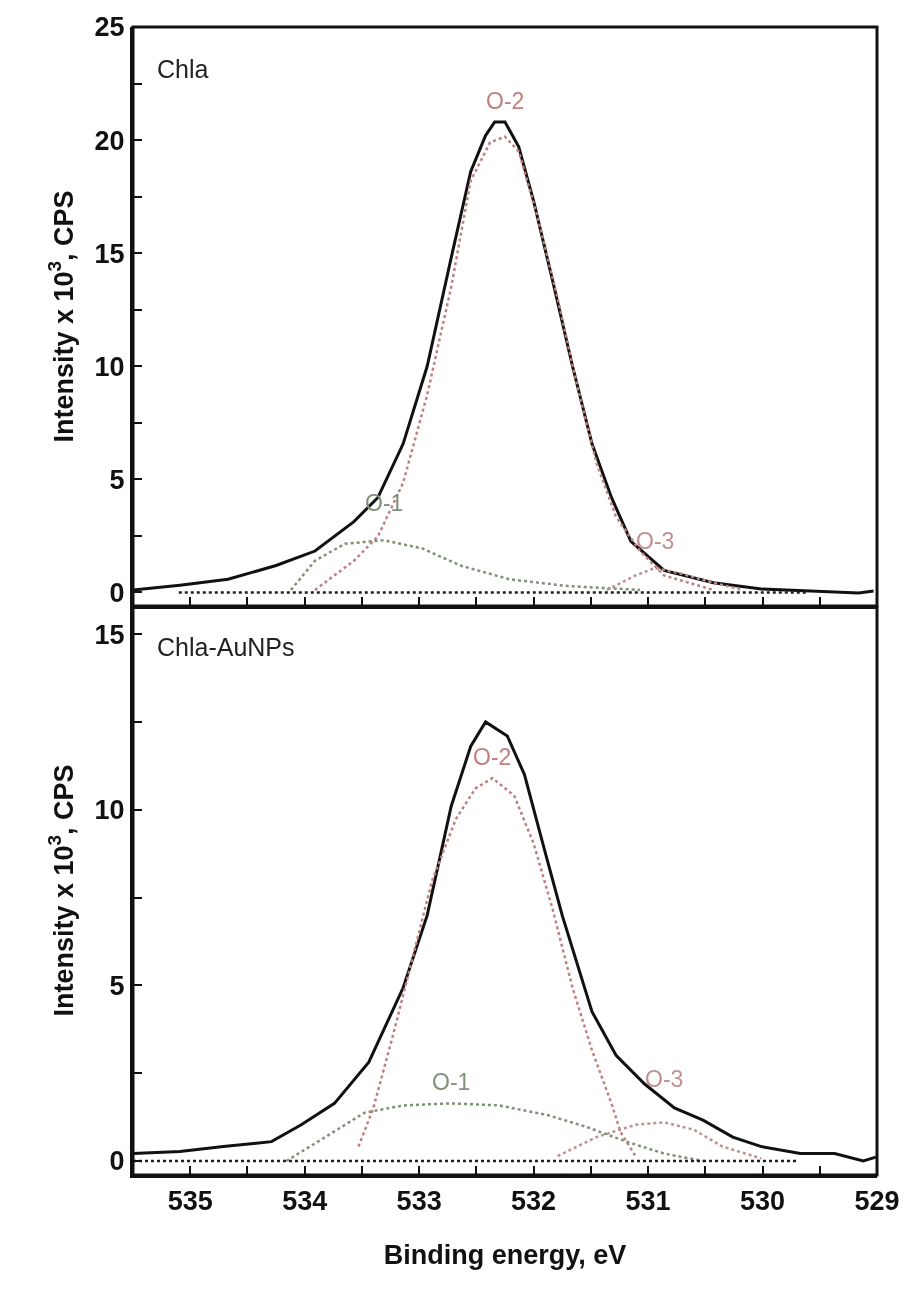 Image resolution: width=909 pixels, height=1297 pixels. Describe the element at coordinates (190, 1201) in the screenshot. I see `x-tick-label: 535` at that location.